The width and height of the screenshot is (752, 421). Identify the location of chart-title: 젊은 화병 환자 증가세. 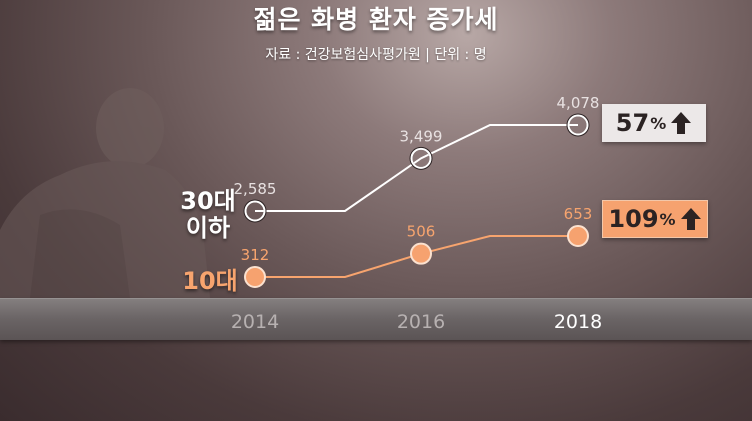
(376, 19).